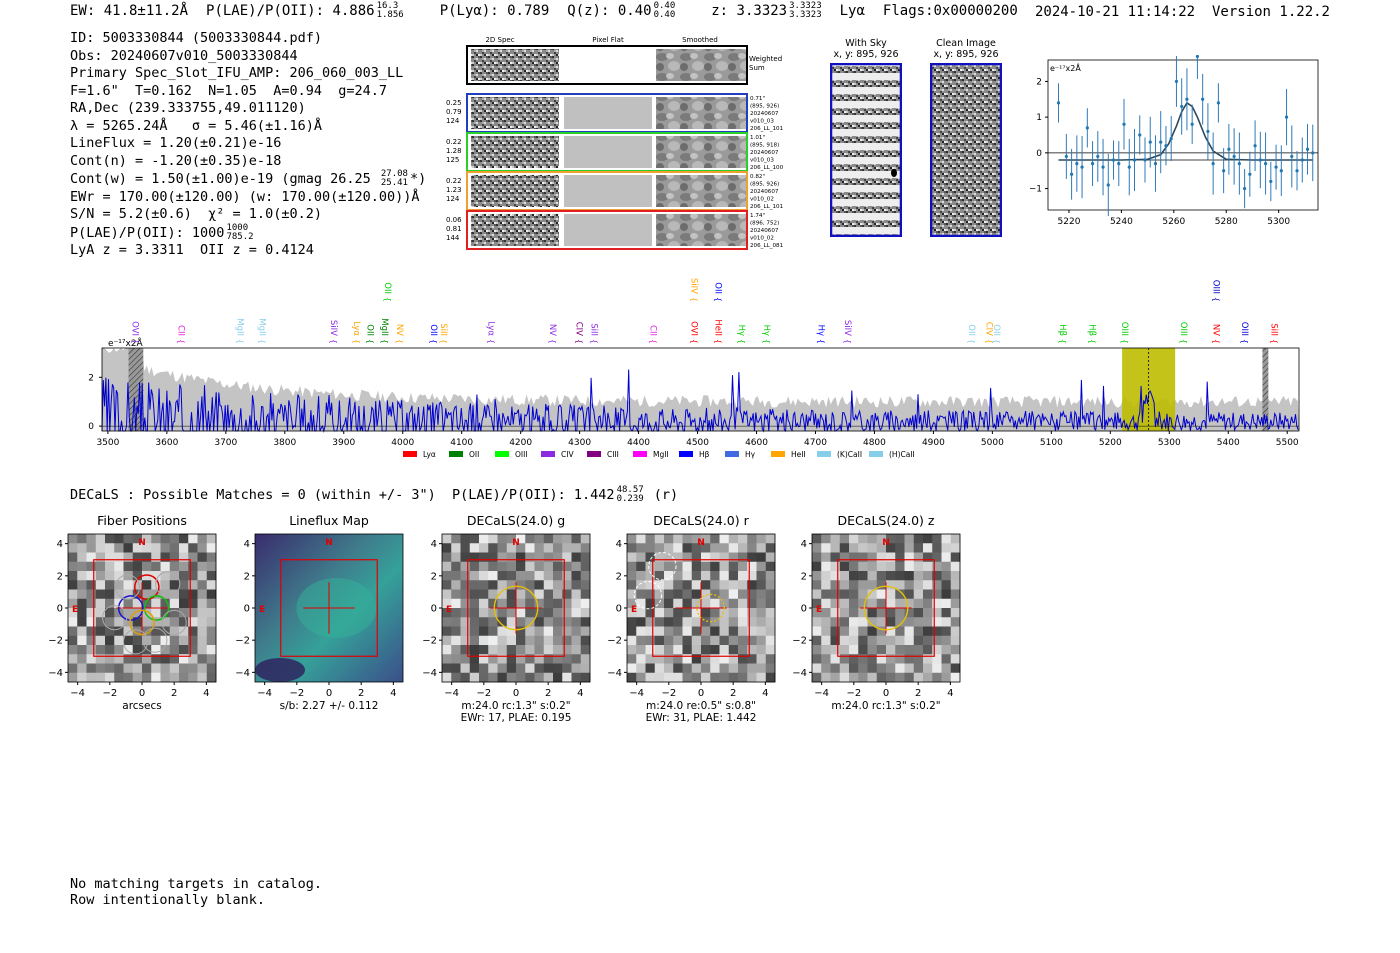 The image size is (1400, 953). Describe the element at coordinates (135, 332) in the screenshot. I see `spectrum-line-label: OVI {` at that location.